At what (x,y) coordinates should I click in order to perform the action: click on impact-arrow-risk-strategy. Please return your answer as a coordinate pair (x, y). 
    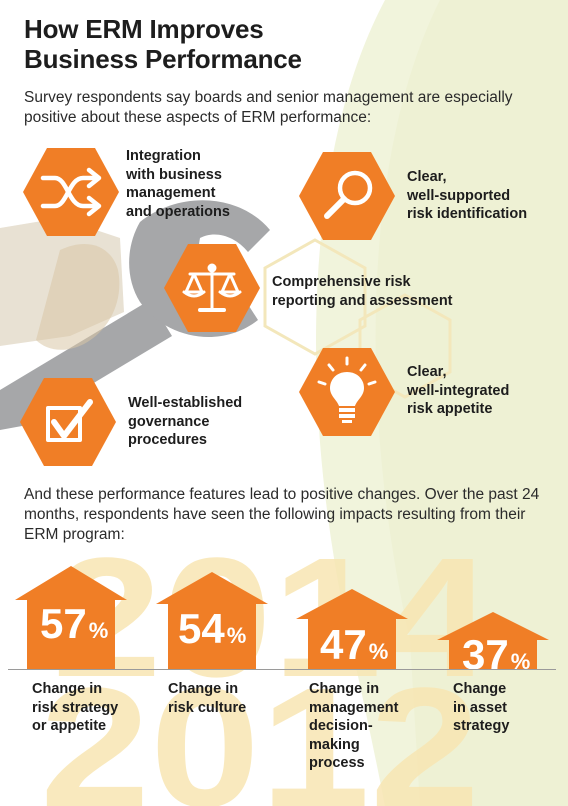
    Looking at the image, I should click on (71, 618).